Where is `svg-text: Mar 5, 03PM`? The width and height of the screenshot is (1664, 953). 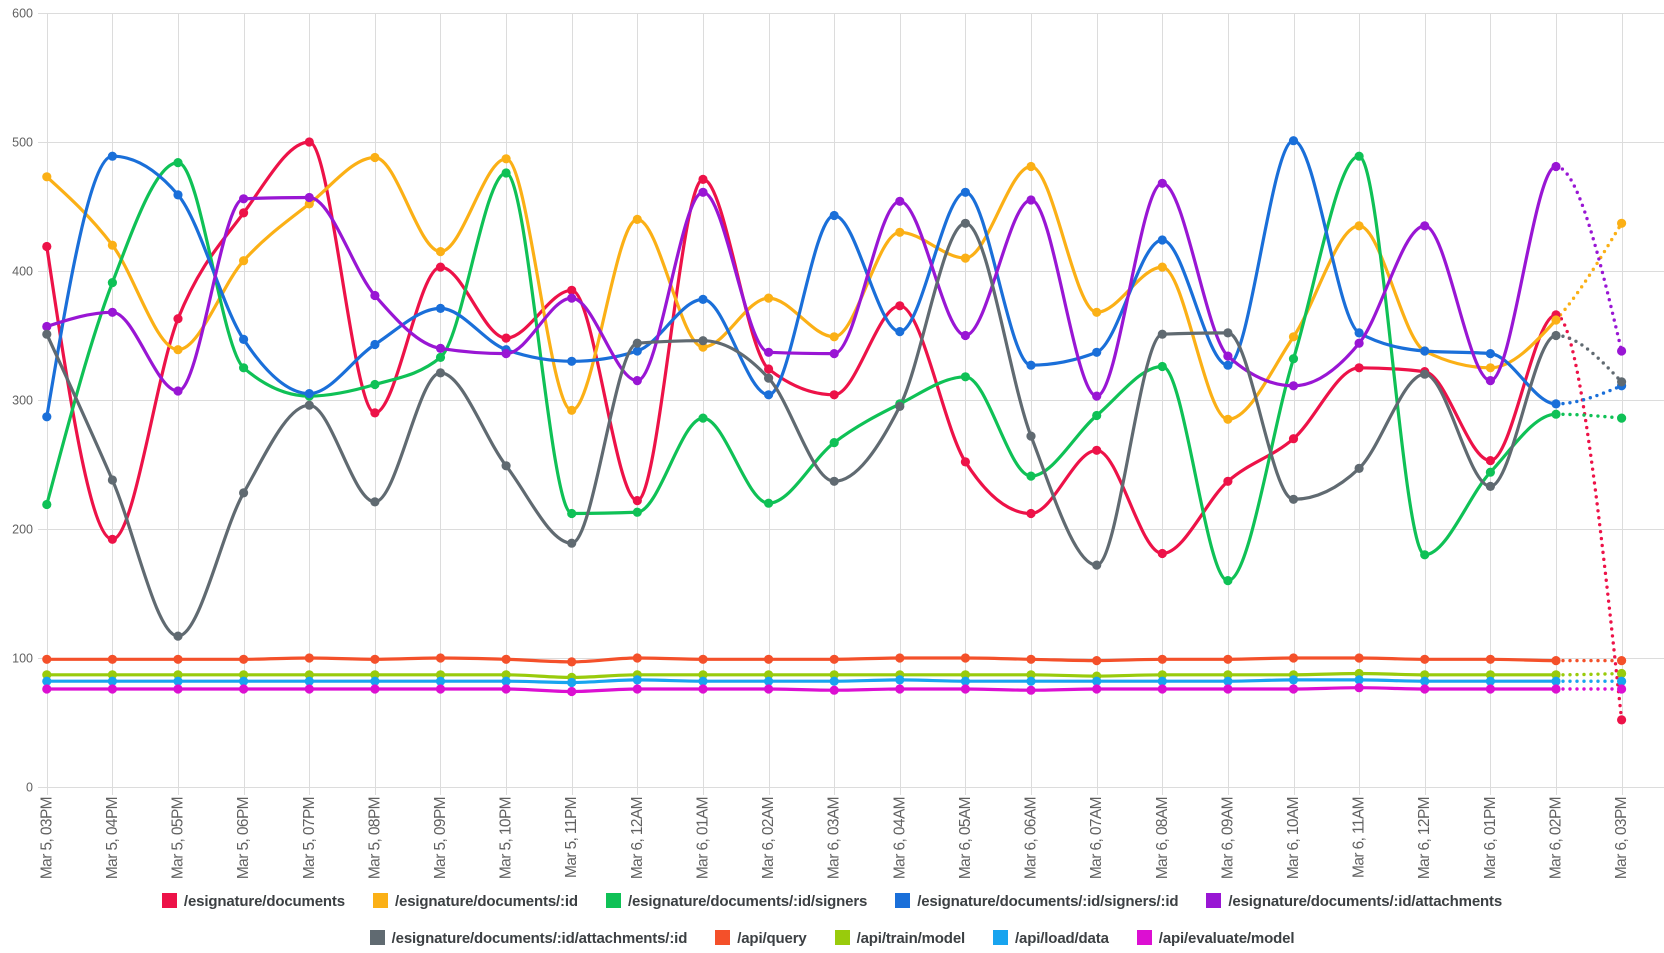 svg-text: Mar 5, 03PM is located at coordinates (46, 838).